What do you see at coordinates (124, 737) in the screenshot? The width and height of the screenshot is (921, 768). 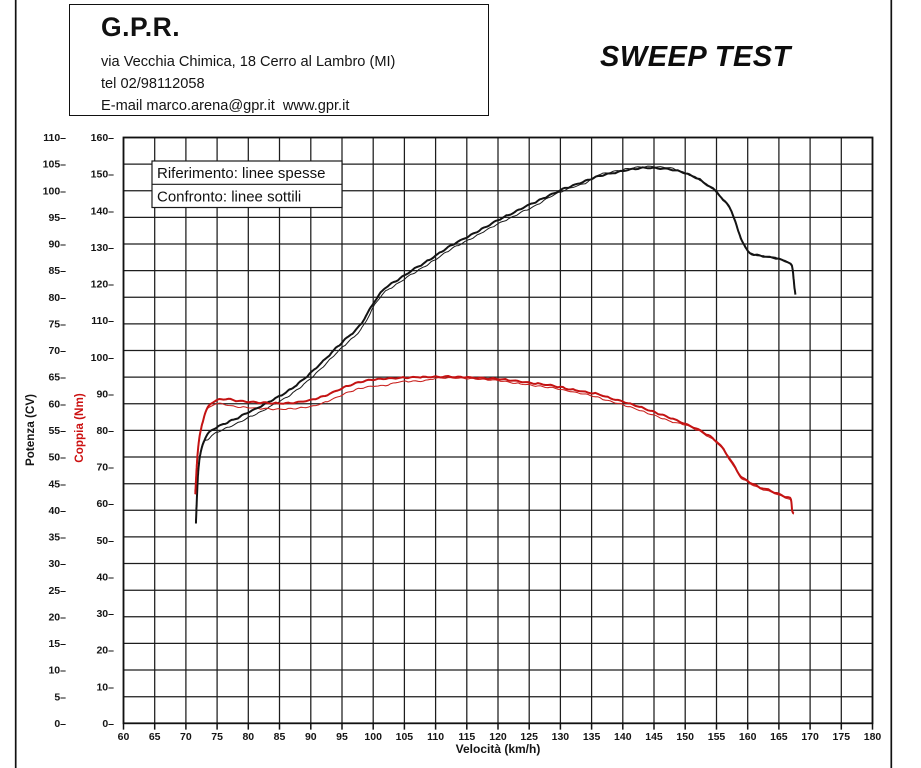 I see `svg-text: 60` at bounding box center [124, 737].